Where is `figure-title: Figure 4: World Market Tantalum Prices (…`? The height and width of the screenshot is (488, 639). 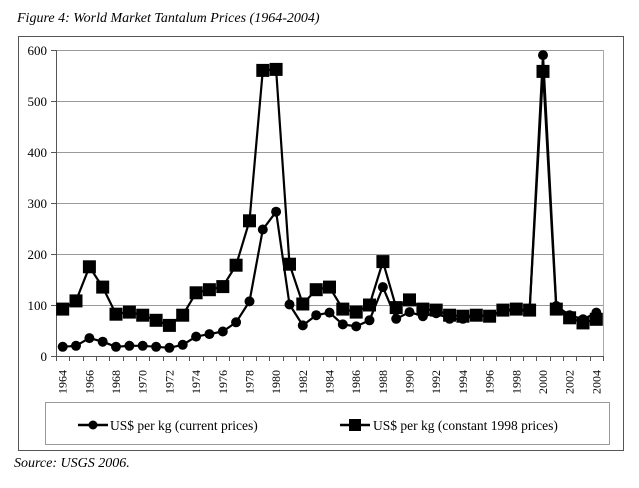
figure-title: Figure 4: World Market Tantalum Prices (… is located at coordinates (168, 18).